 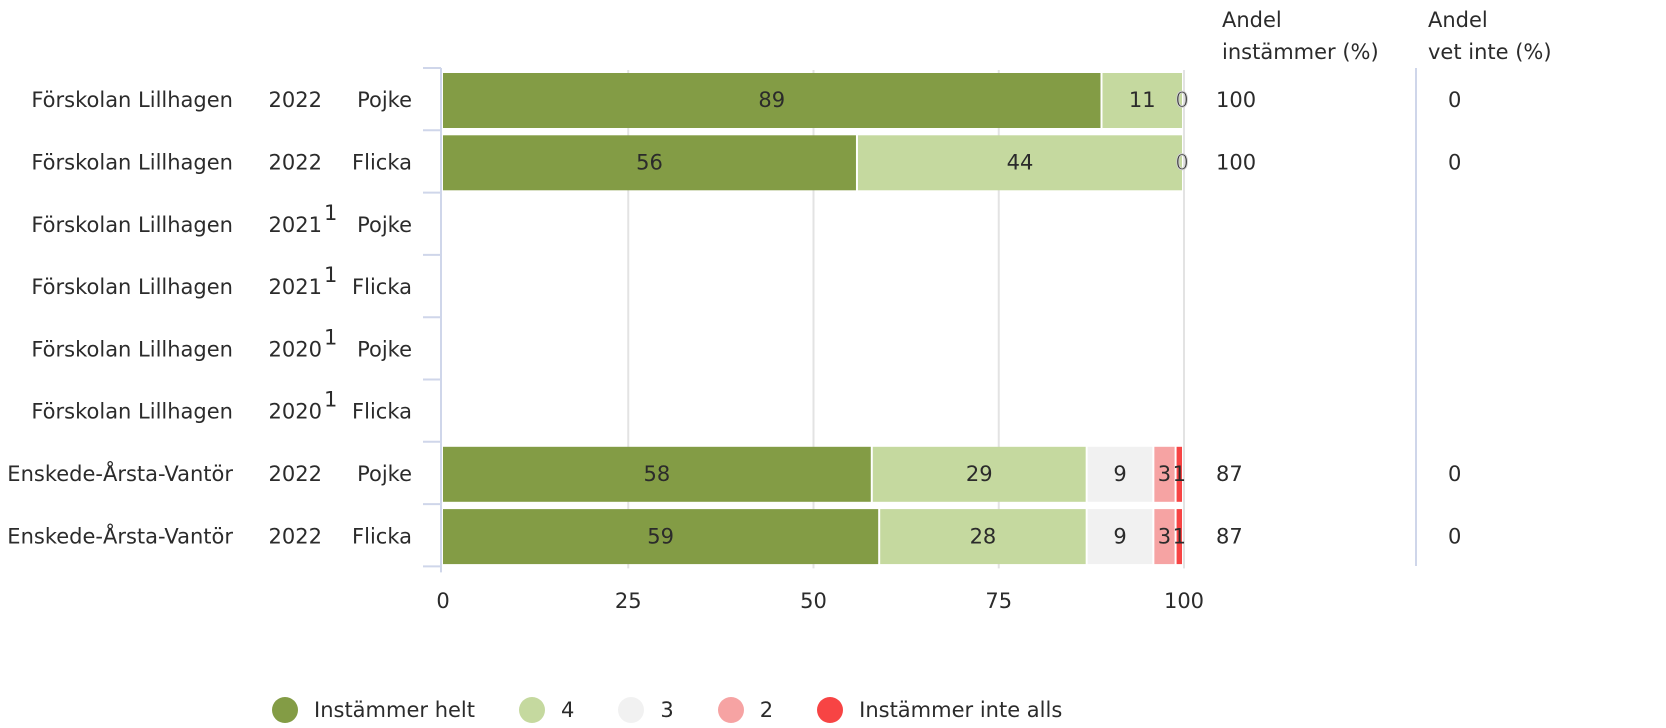 I want to click on data-label: 29, so click(x=979, y=474).